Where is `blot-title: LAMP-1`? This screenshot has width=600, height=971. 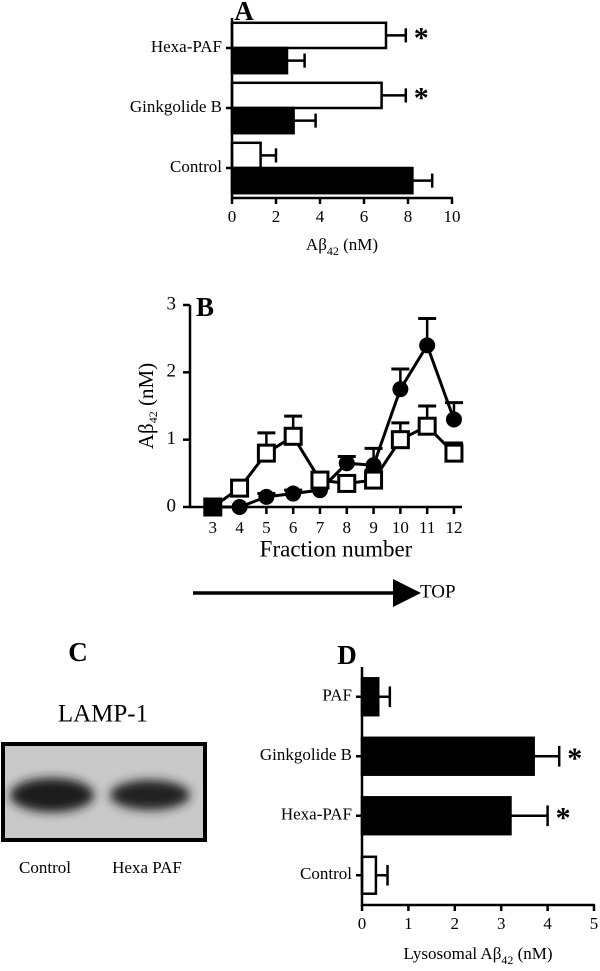
blot-title: LAMP-1 is located at coordinates (103, 714).